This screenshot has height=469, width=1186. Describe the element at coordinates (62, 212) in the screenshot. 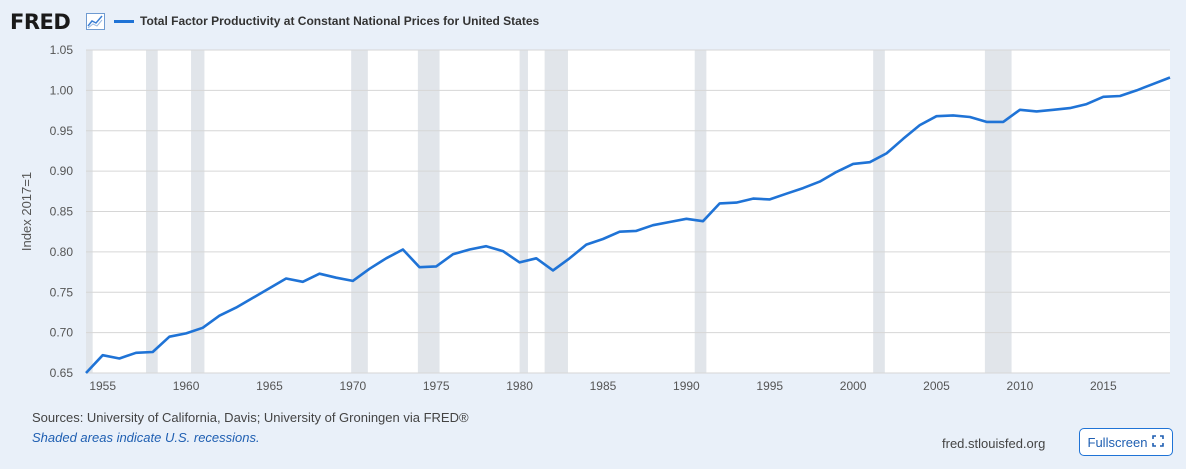

I see `y-tick-label: 0.85` at that location.